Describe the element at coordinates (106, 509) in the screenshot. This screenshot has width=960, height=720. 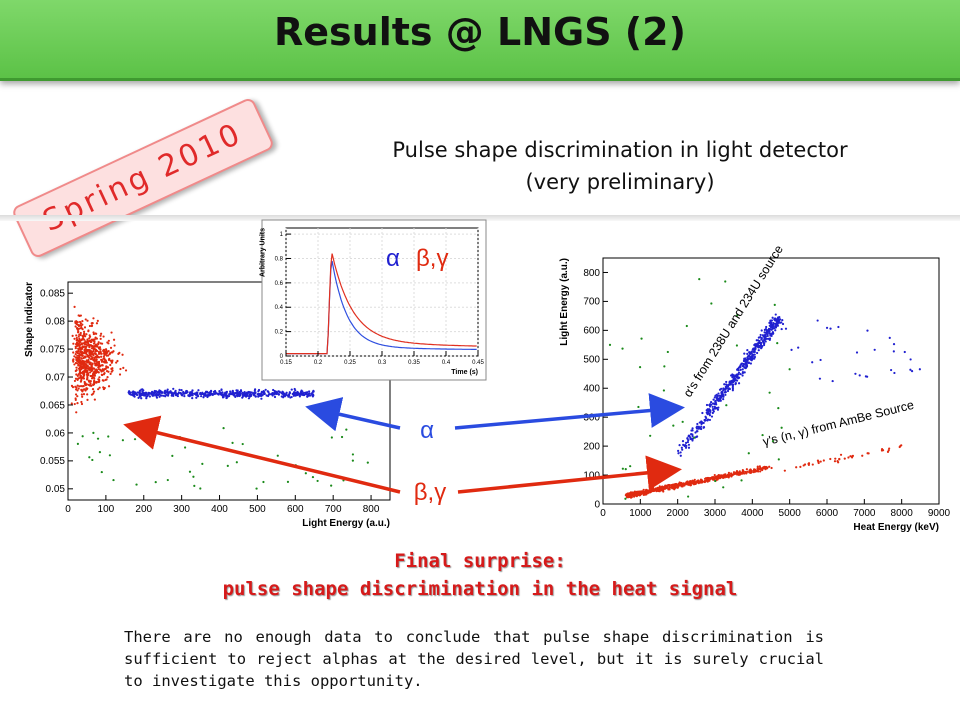
I see `x-tick-label: 100` at that location.